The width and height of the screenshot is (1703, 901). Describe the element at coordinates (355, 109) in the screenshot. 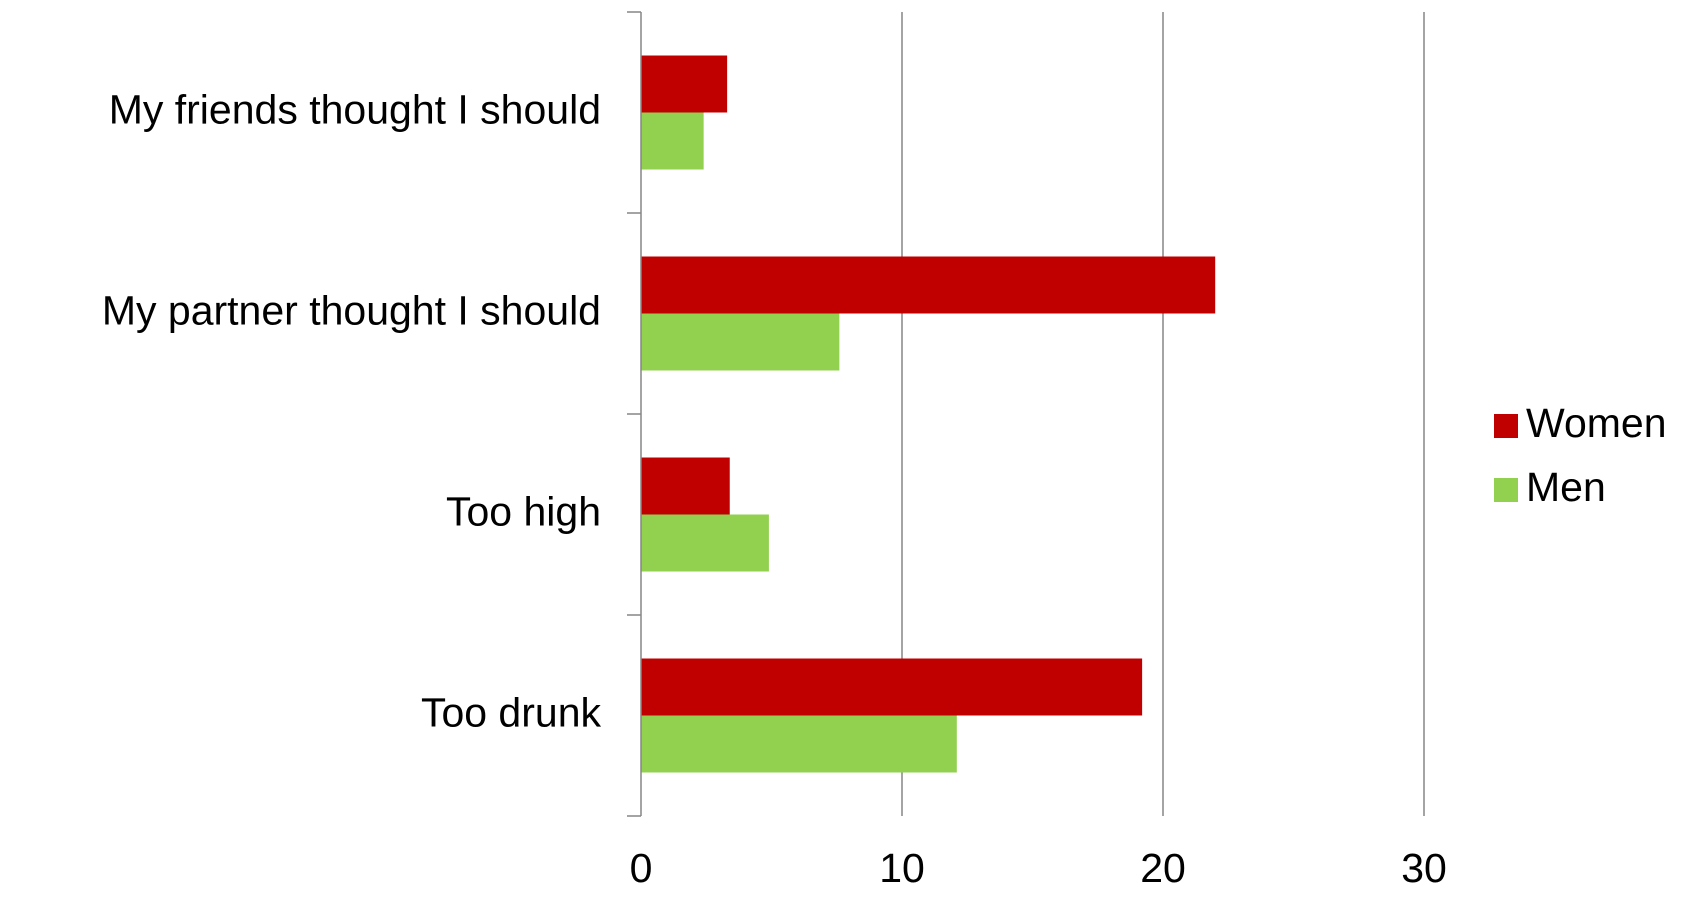

I see `category-label: My friends thought I should` at that location.